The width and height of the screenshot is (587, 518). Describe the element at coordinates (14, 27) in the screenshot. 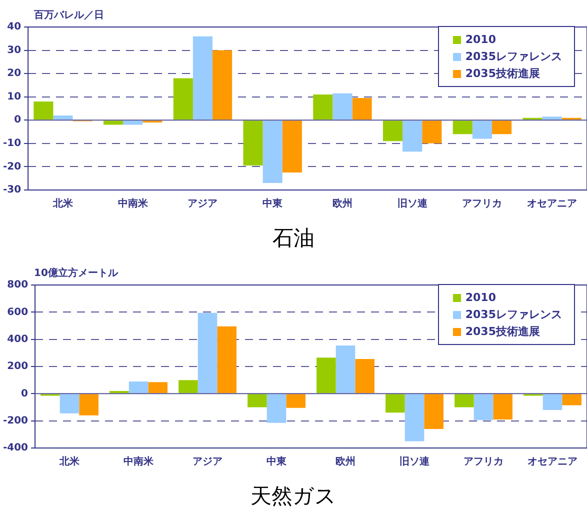

I see `y-tick-label: 40` at that location.